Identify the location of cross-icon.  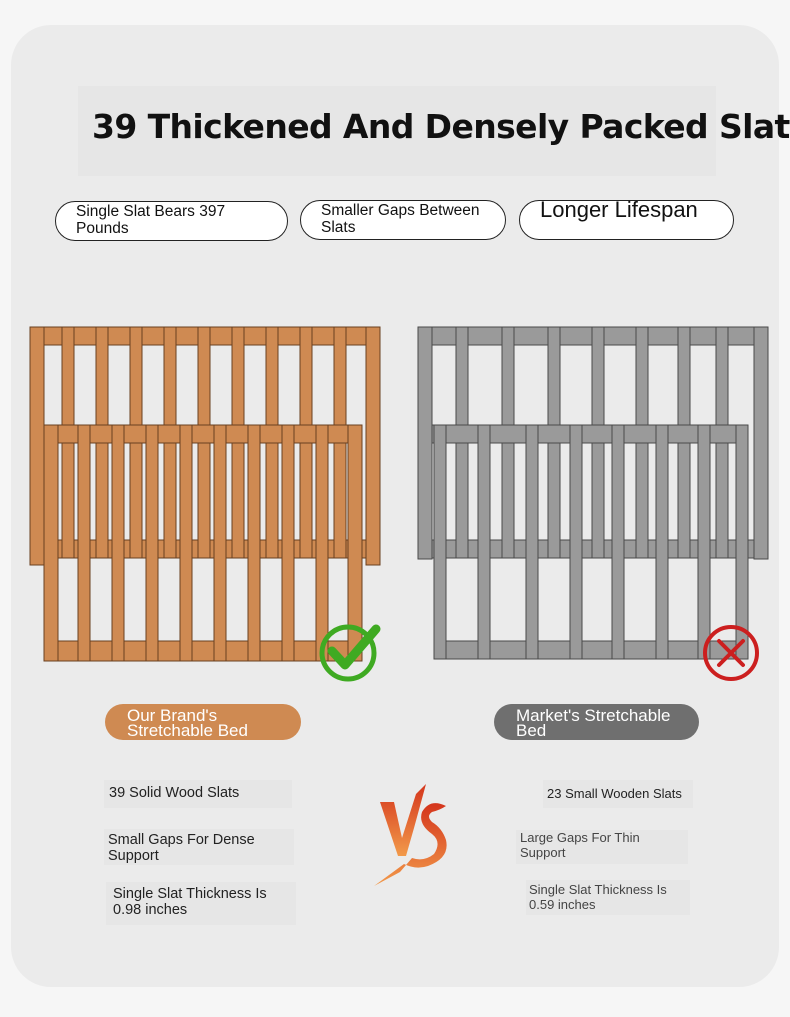
(731, 653).